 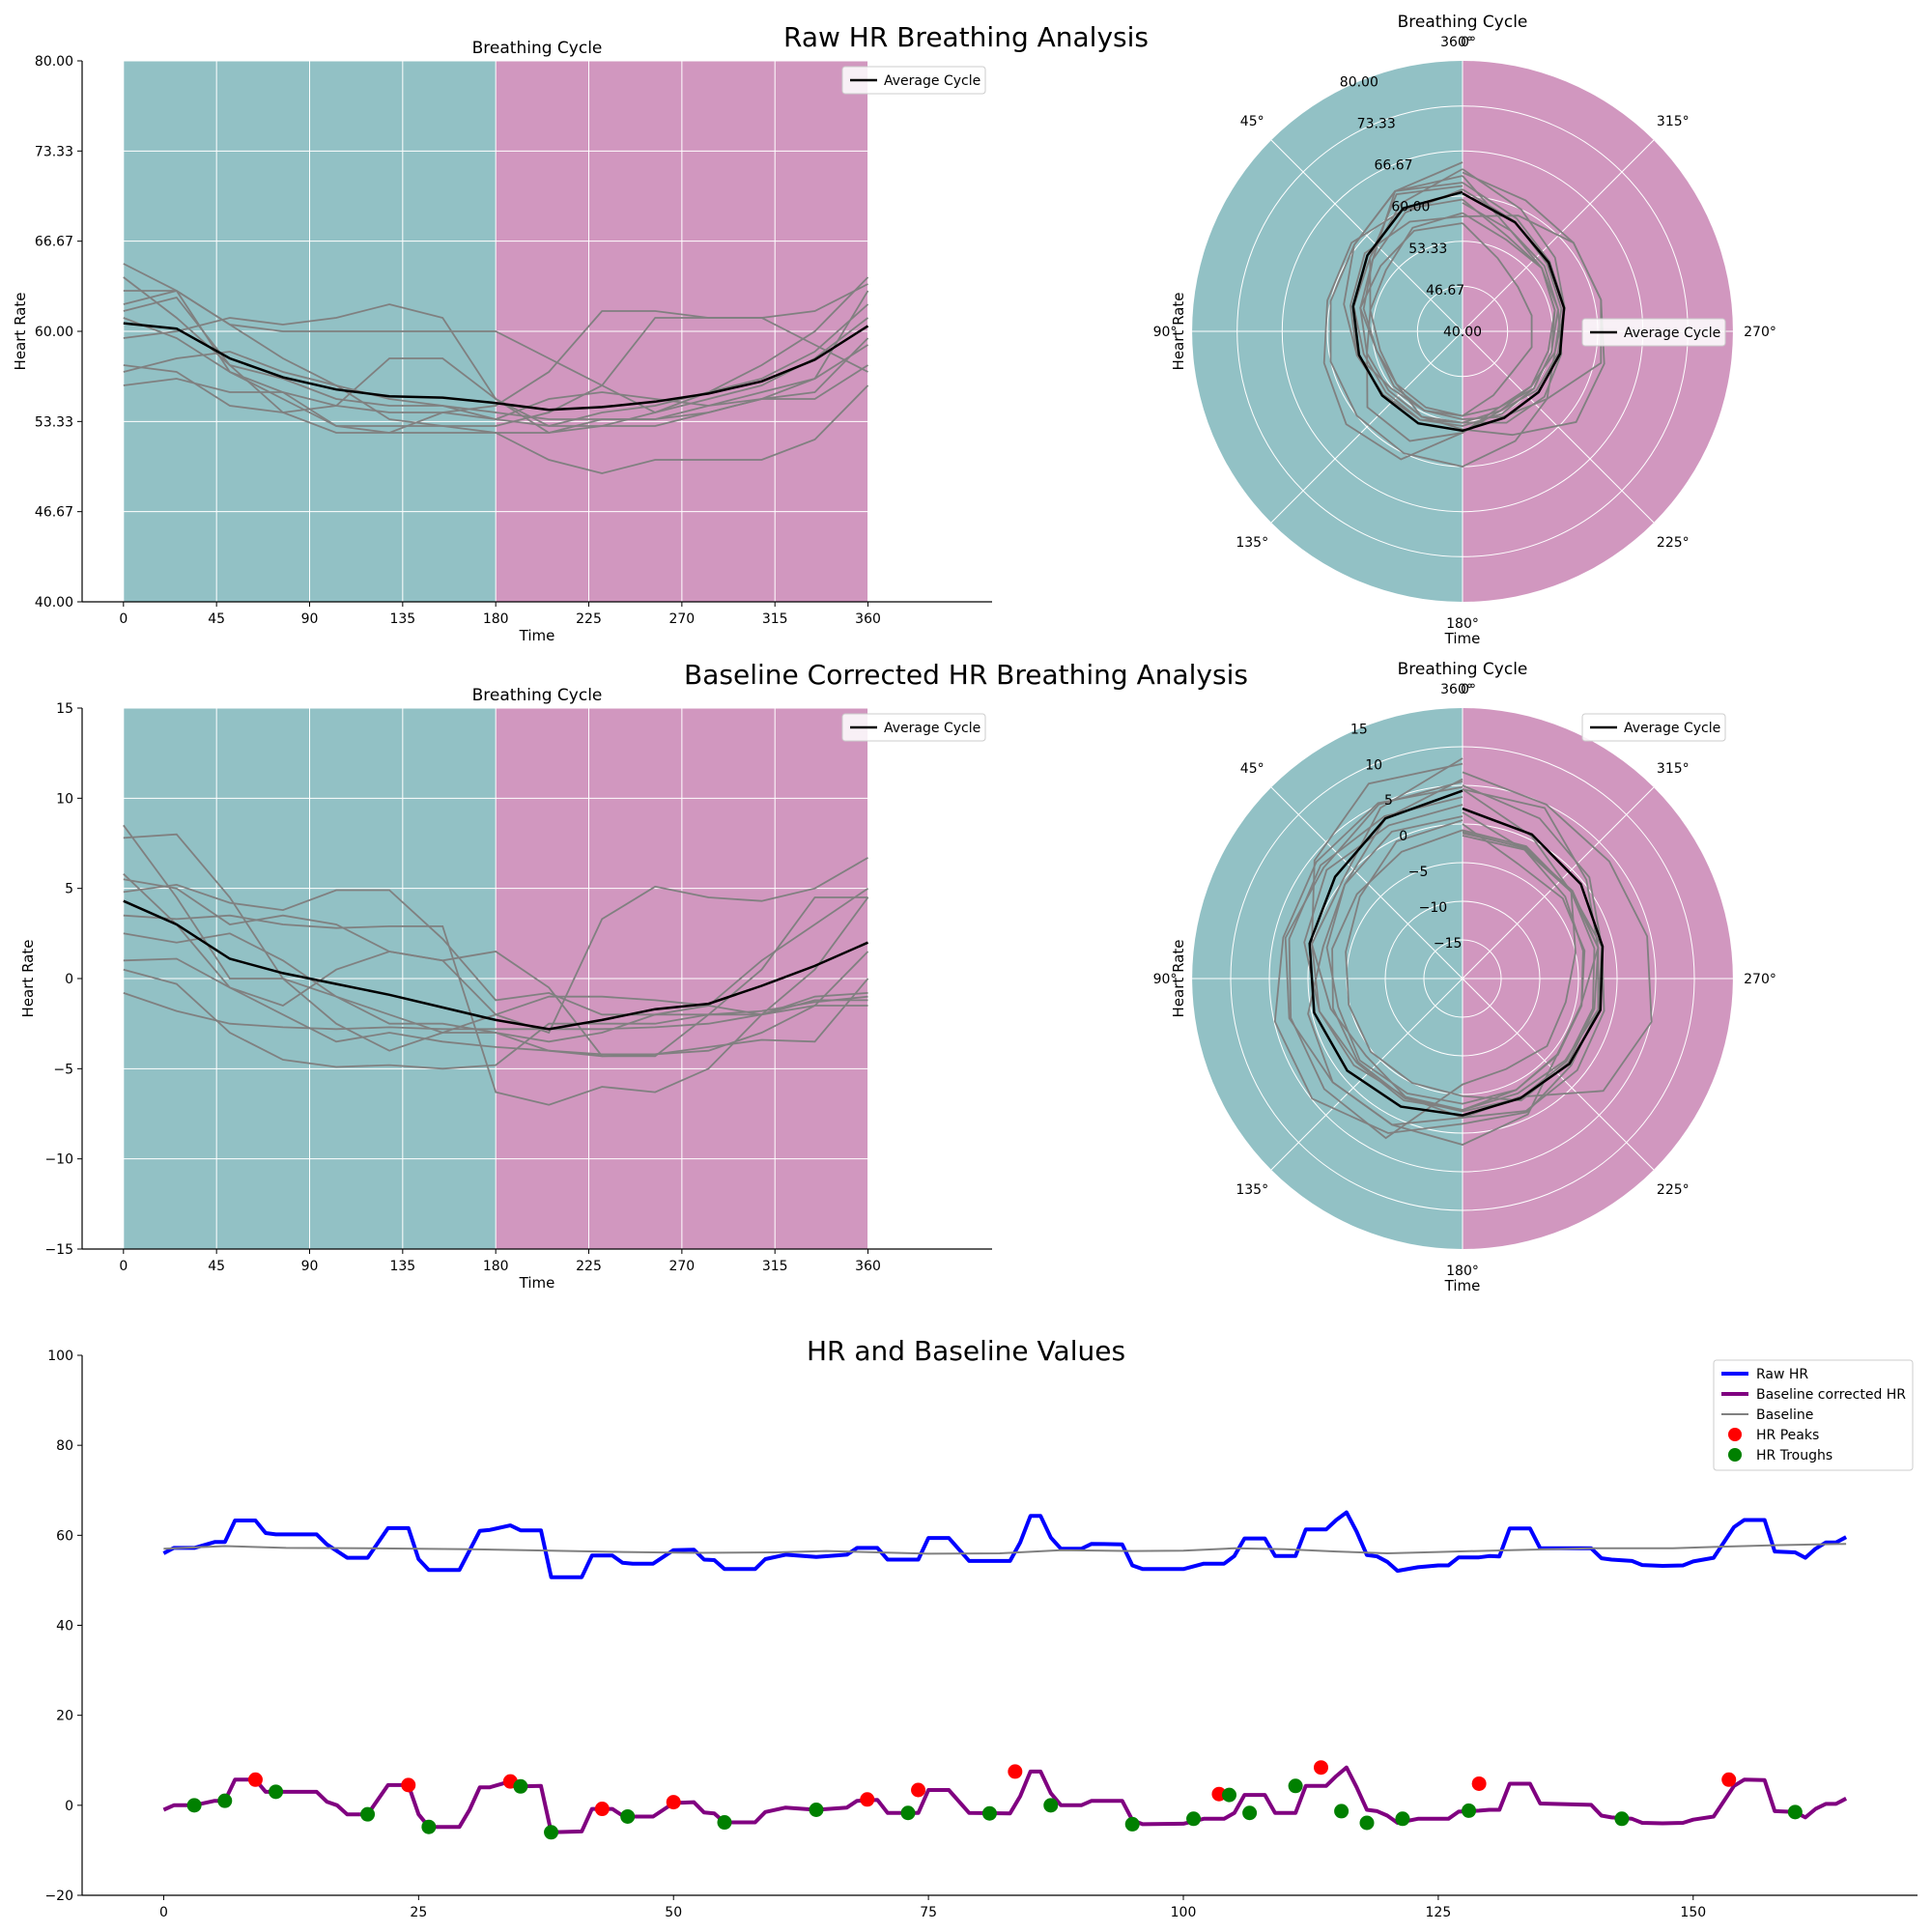 What do you see at coordinates (681, 1266) in the screenshot?
I see `corrected-linear-xtick-label: 270` at bounding box center [681, 1266].